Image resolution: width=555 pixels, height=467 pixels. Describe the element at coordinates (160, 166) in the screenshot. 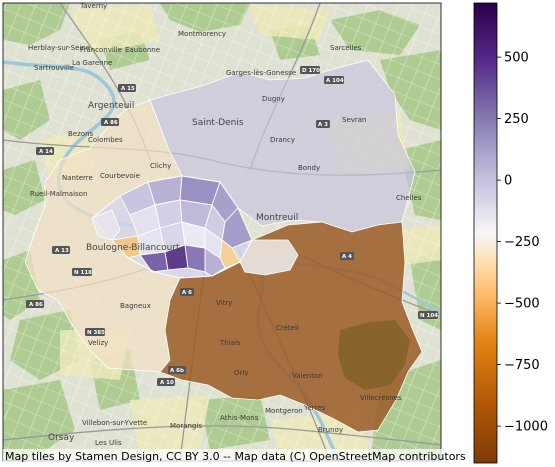

I see `place-label: Clichy` at that location.